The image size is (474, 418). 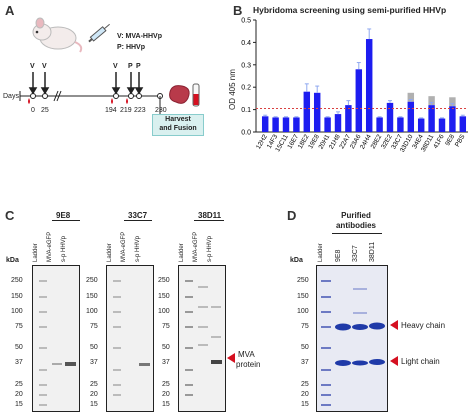 What do you see at coordinates (372, 251) in the screenshot?
I see `lane-label: 38D11` at bounding box center [372, 251].